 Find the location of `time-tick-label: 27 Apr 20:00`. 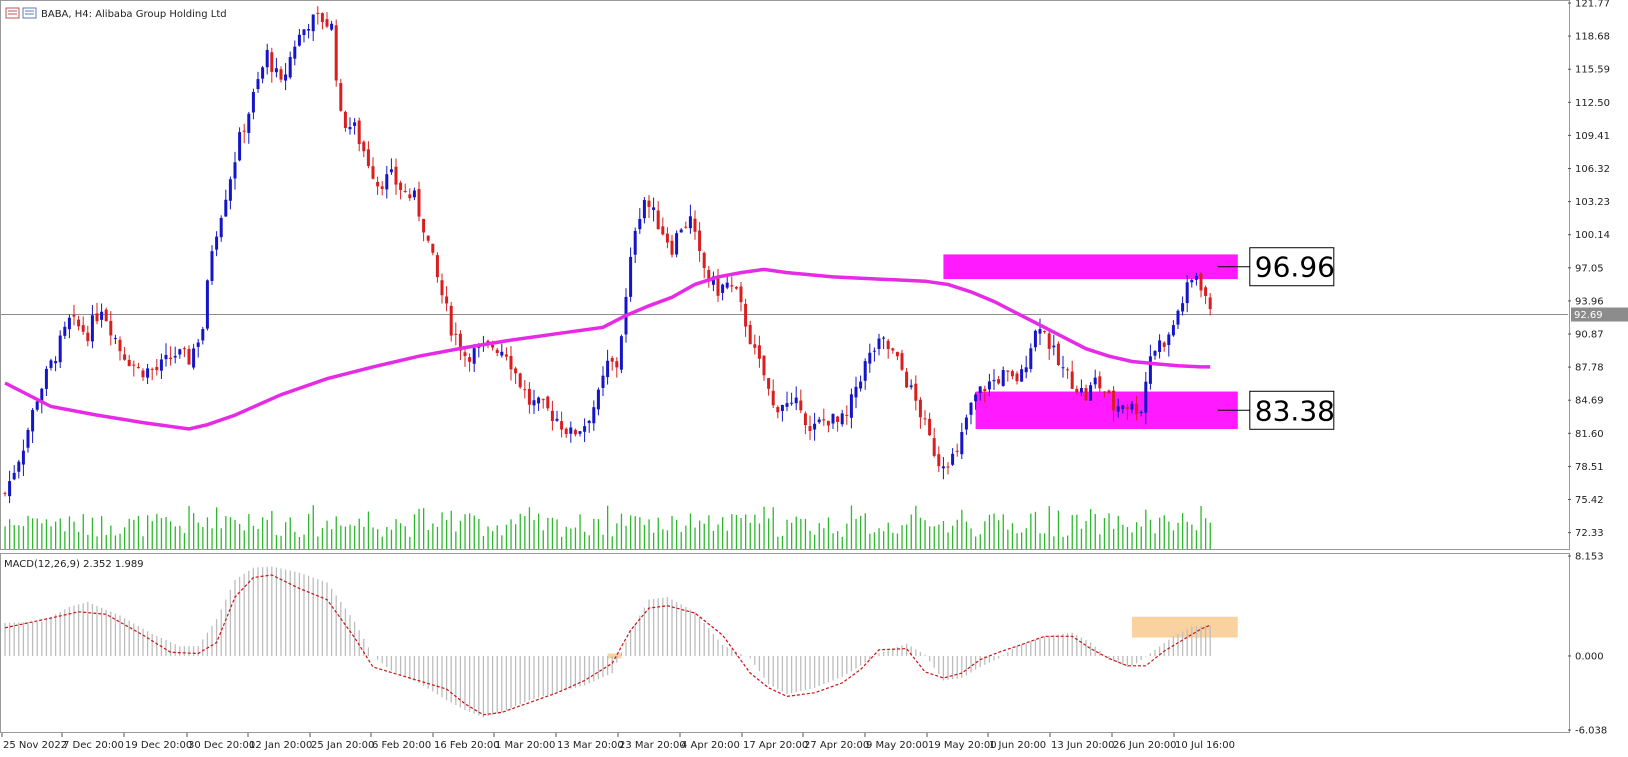

time-tick-label: 27 Apr 20:00 is located at coordinates (836, 745).